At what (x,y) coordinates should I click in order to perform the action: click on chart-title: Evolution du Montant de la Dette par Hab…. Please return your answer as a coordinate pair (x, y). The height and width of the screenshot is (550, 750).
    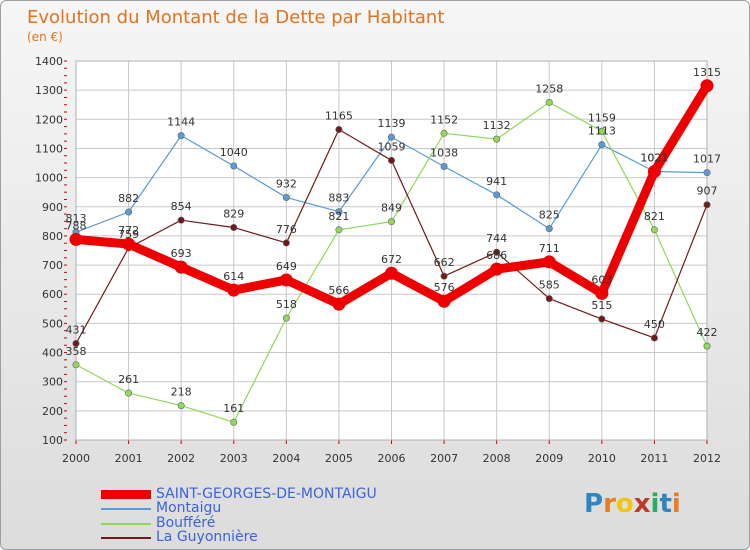
    Looking at the image, I should click on (236, 17).